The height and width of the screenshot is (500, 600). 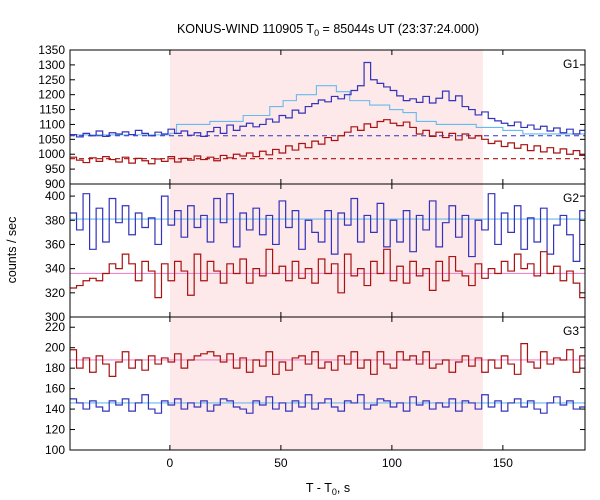 What do you see at coordinates (55, 409) in the screenshot?
I see `g3-ytick-label: 140` at bounding box center [55, 409].